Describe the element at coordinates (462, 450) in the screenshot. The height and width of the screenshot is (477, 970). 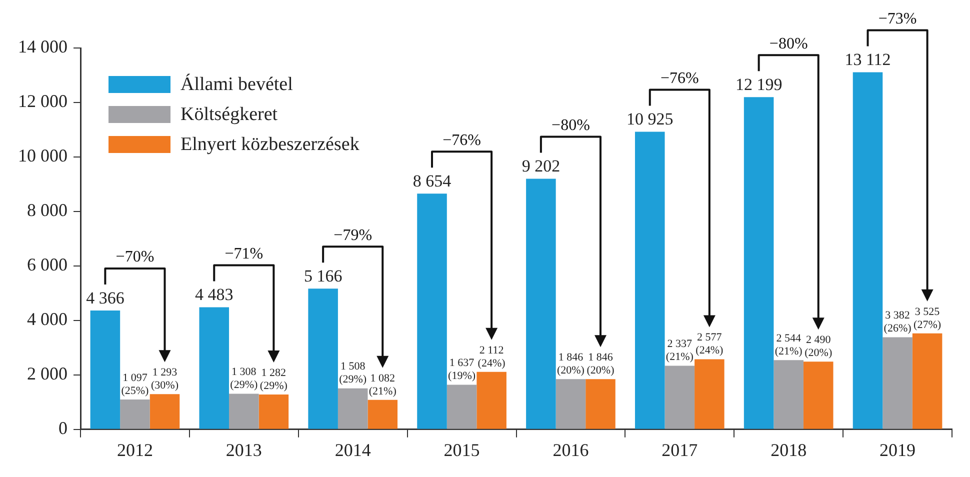
I see `x-tick-label: 2015` at that location.